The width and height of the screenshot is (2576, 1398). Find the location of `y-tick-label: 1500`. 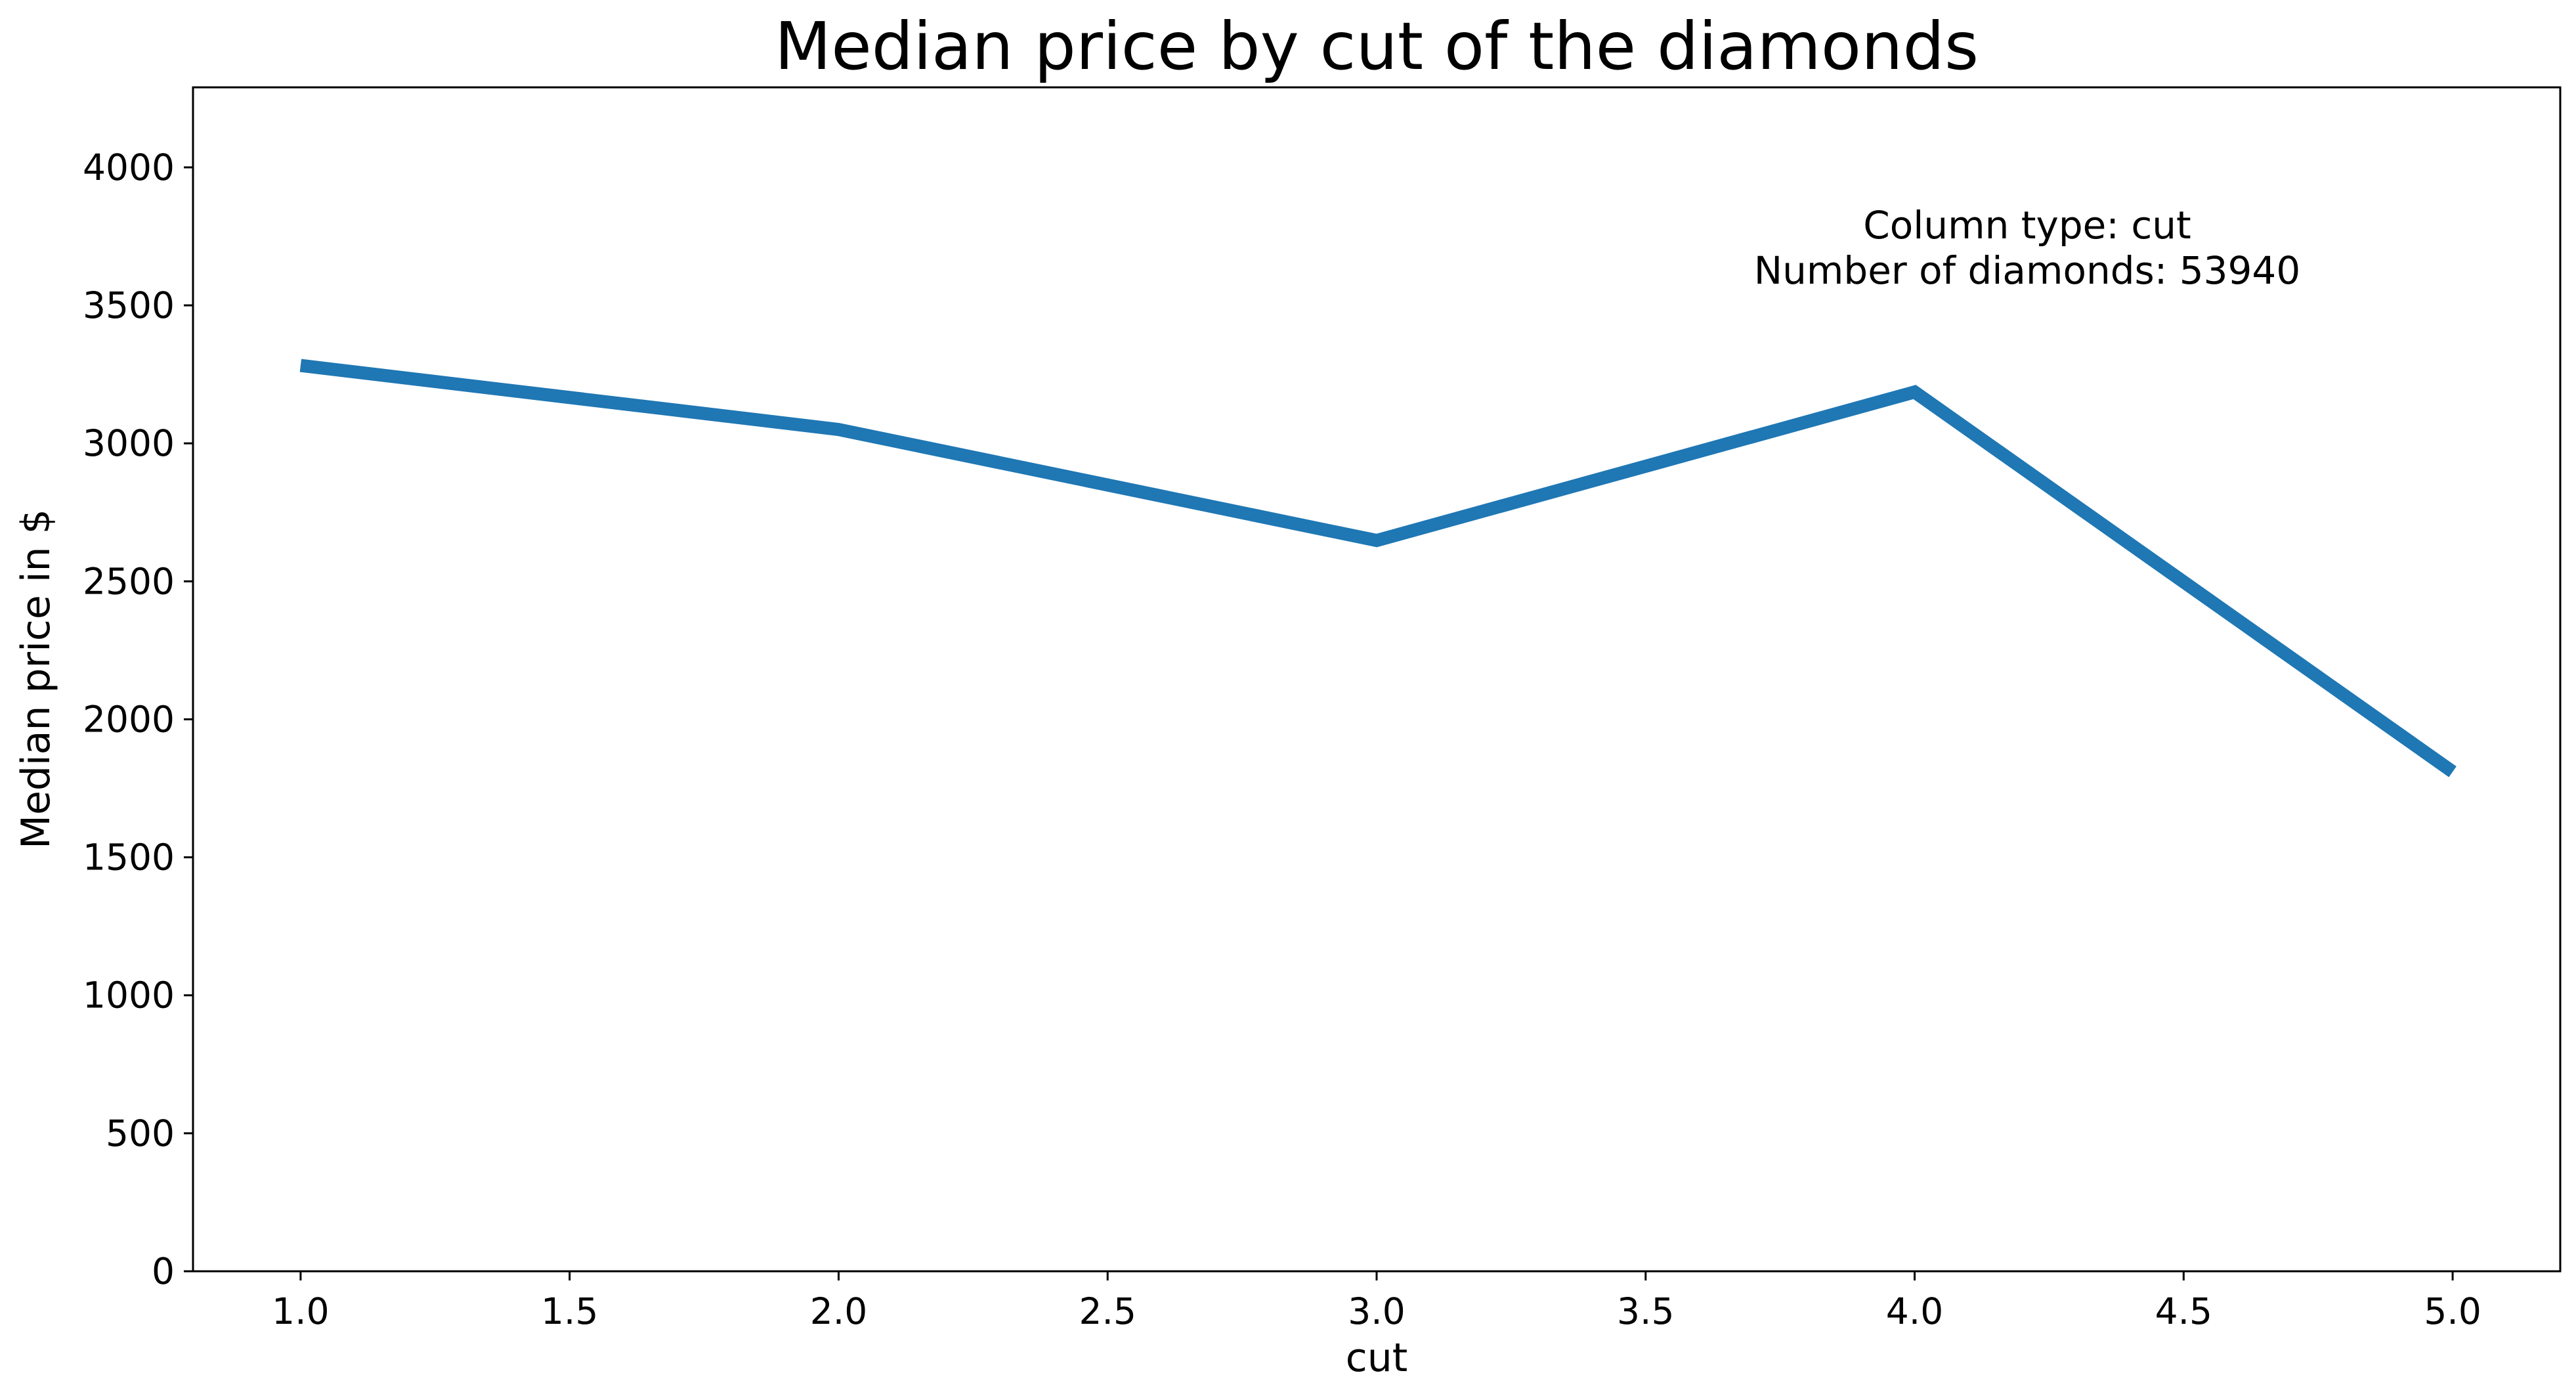

y-tick-label: 1500 is located at coordinates (129, 858).